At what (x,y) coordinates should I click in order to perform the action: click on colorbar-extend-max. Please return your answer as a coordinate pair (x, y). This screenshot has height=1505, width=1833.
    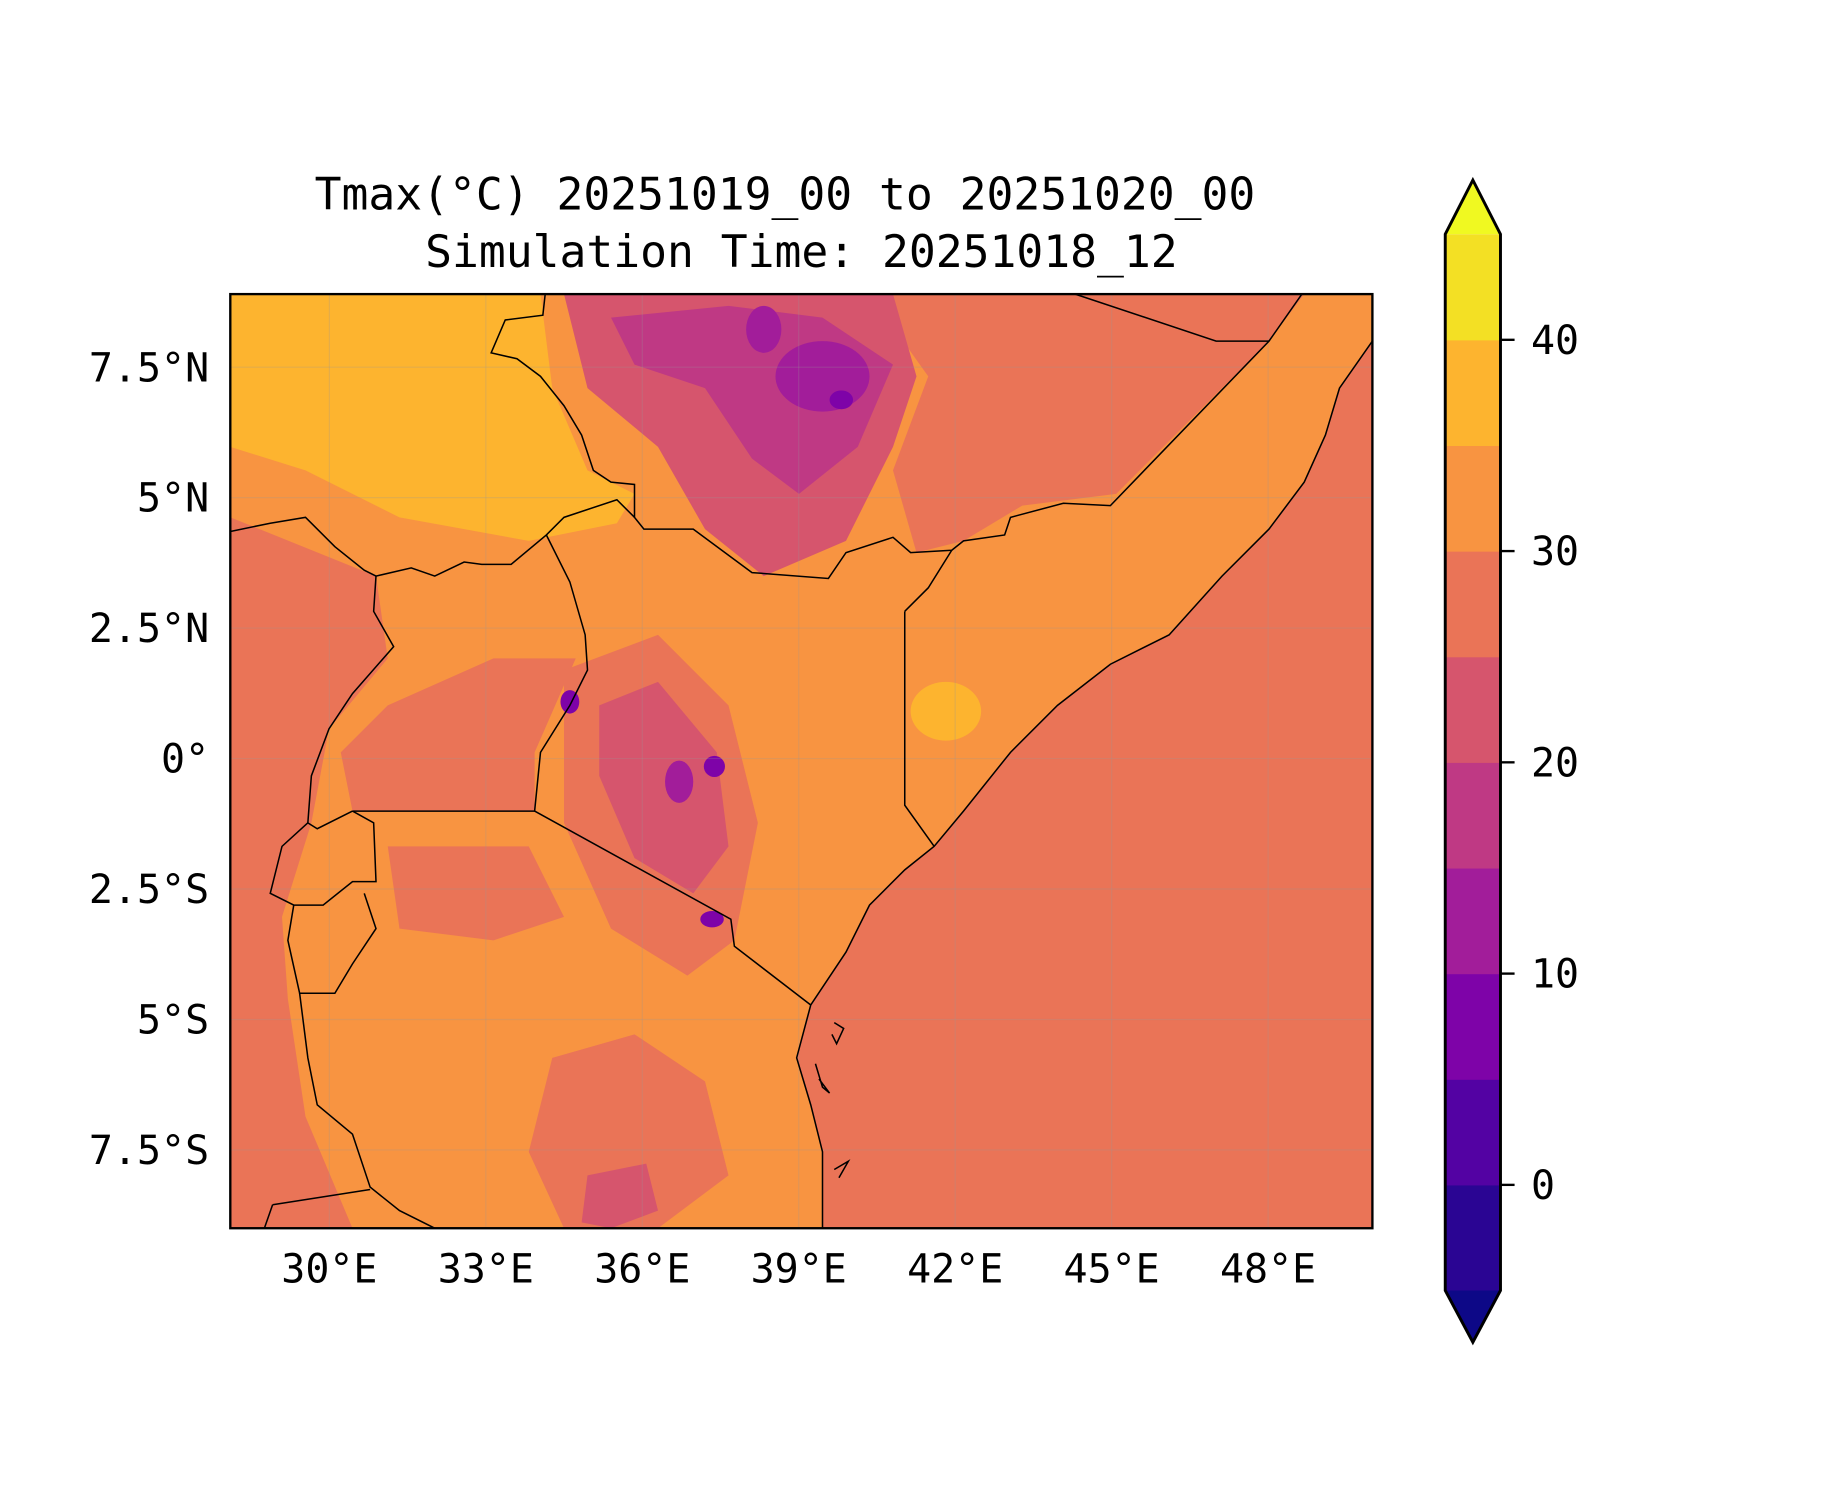
    Looking at the image, I should click on (1473, 207).